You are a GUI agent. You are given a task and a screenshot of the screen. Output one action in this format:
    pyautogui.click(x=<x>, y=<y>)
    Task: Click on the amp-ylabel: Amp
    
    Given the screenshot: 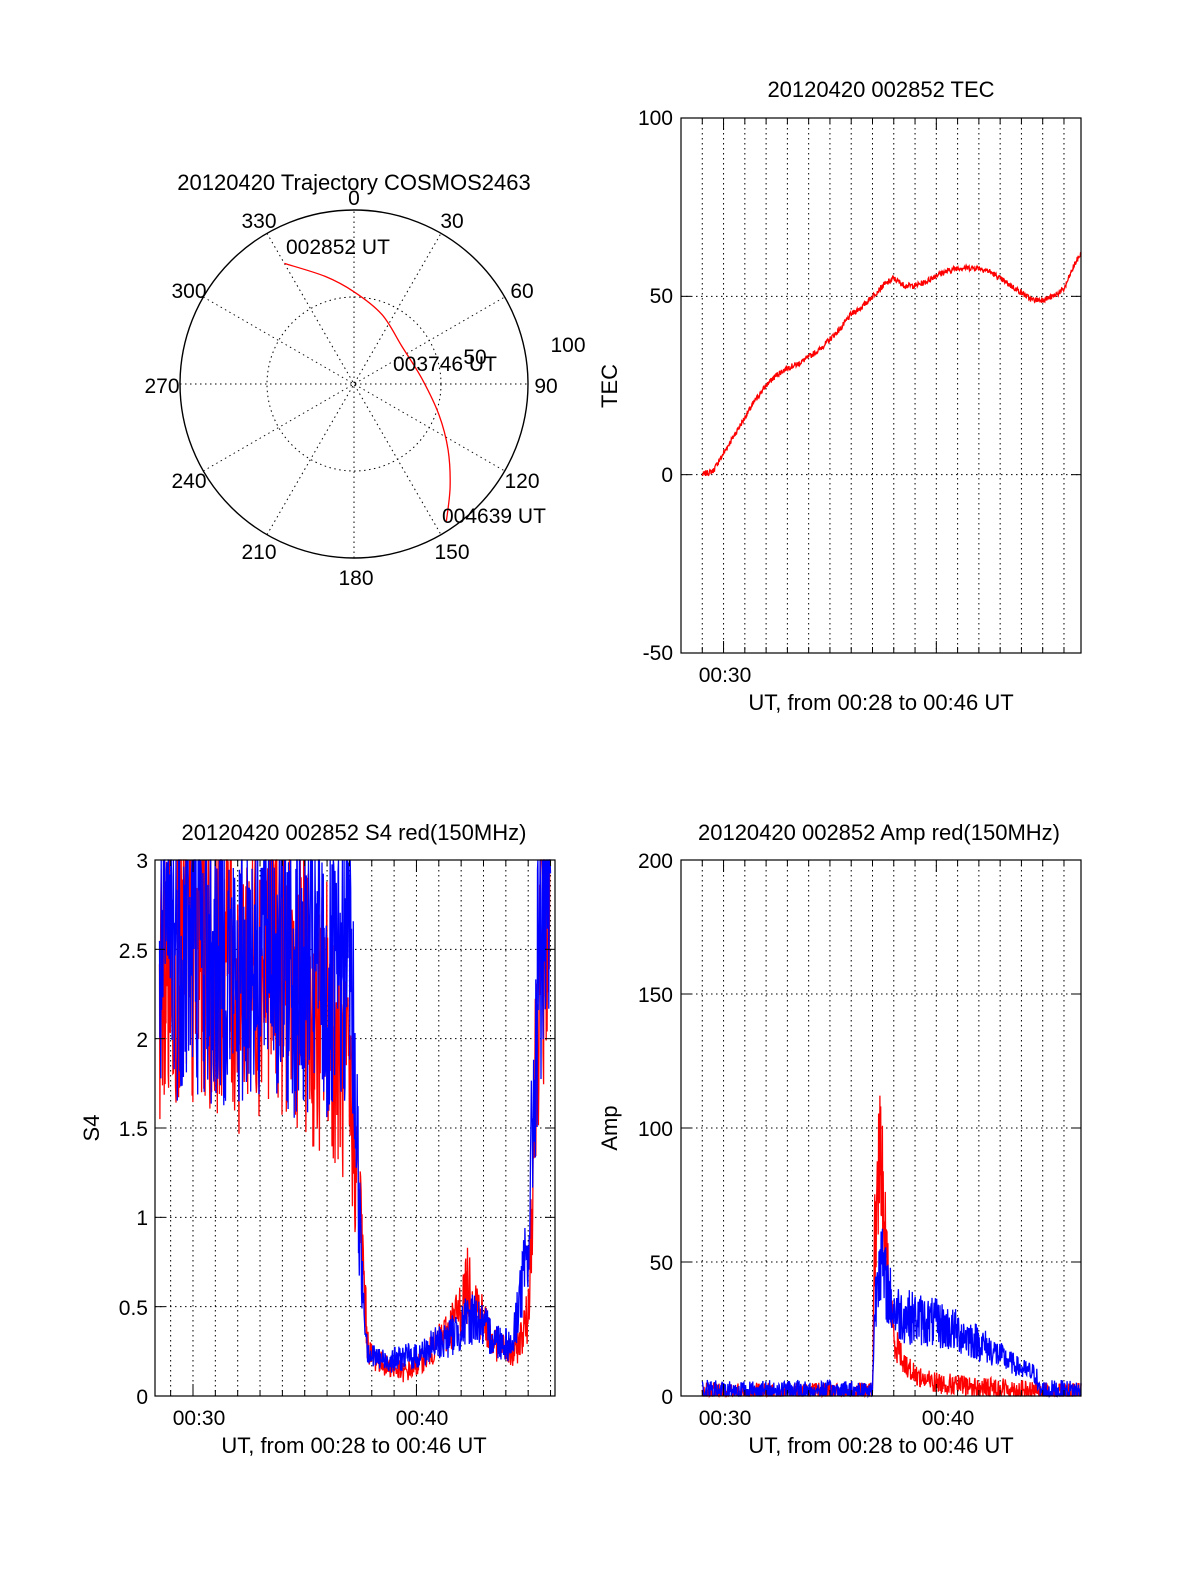 What is the action you would take?
    pyautogui.click(x=609, y=1127)
    